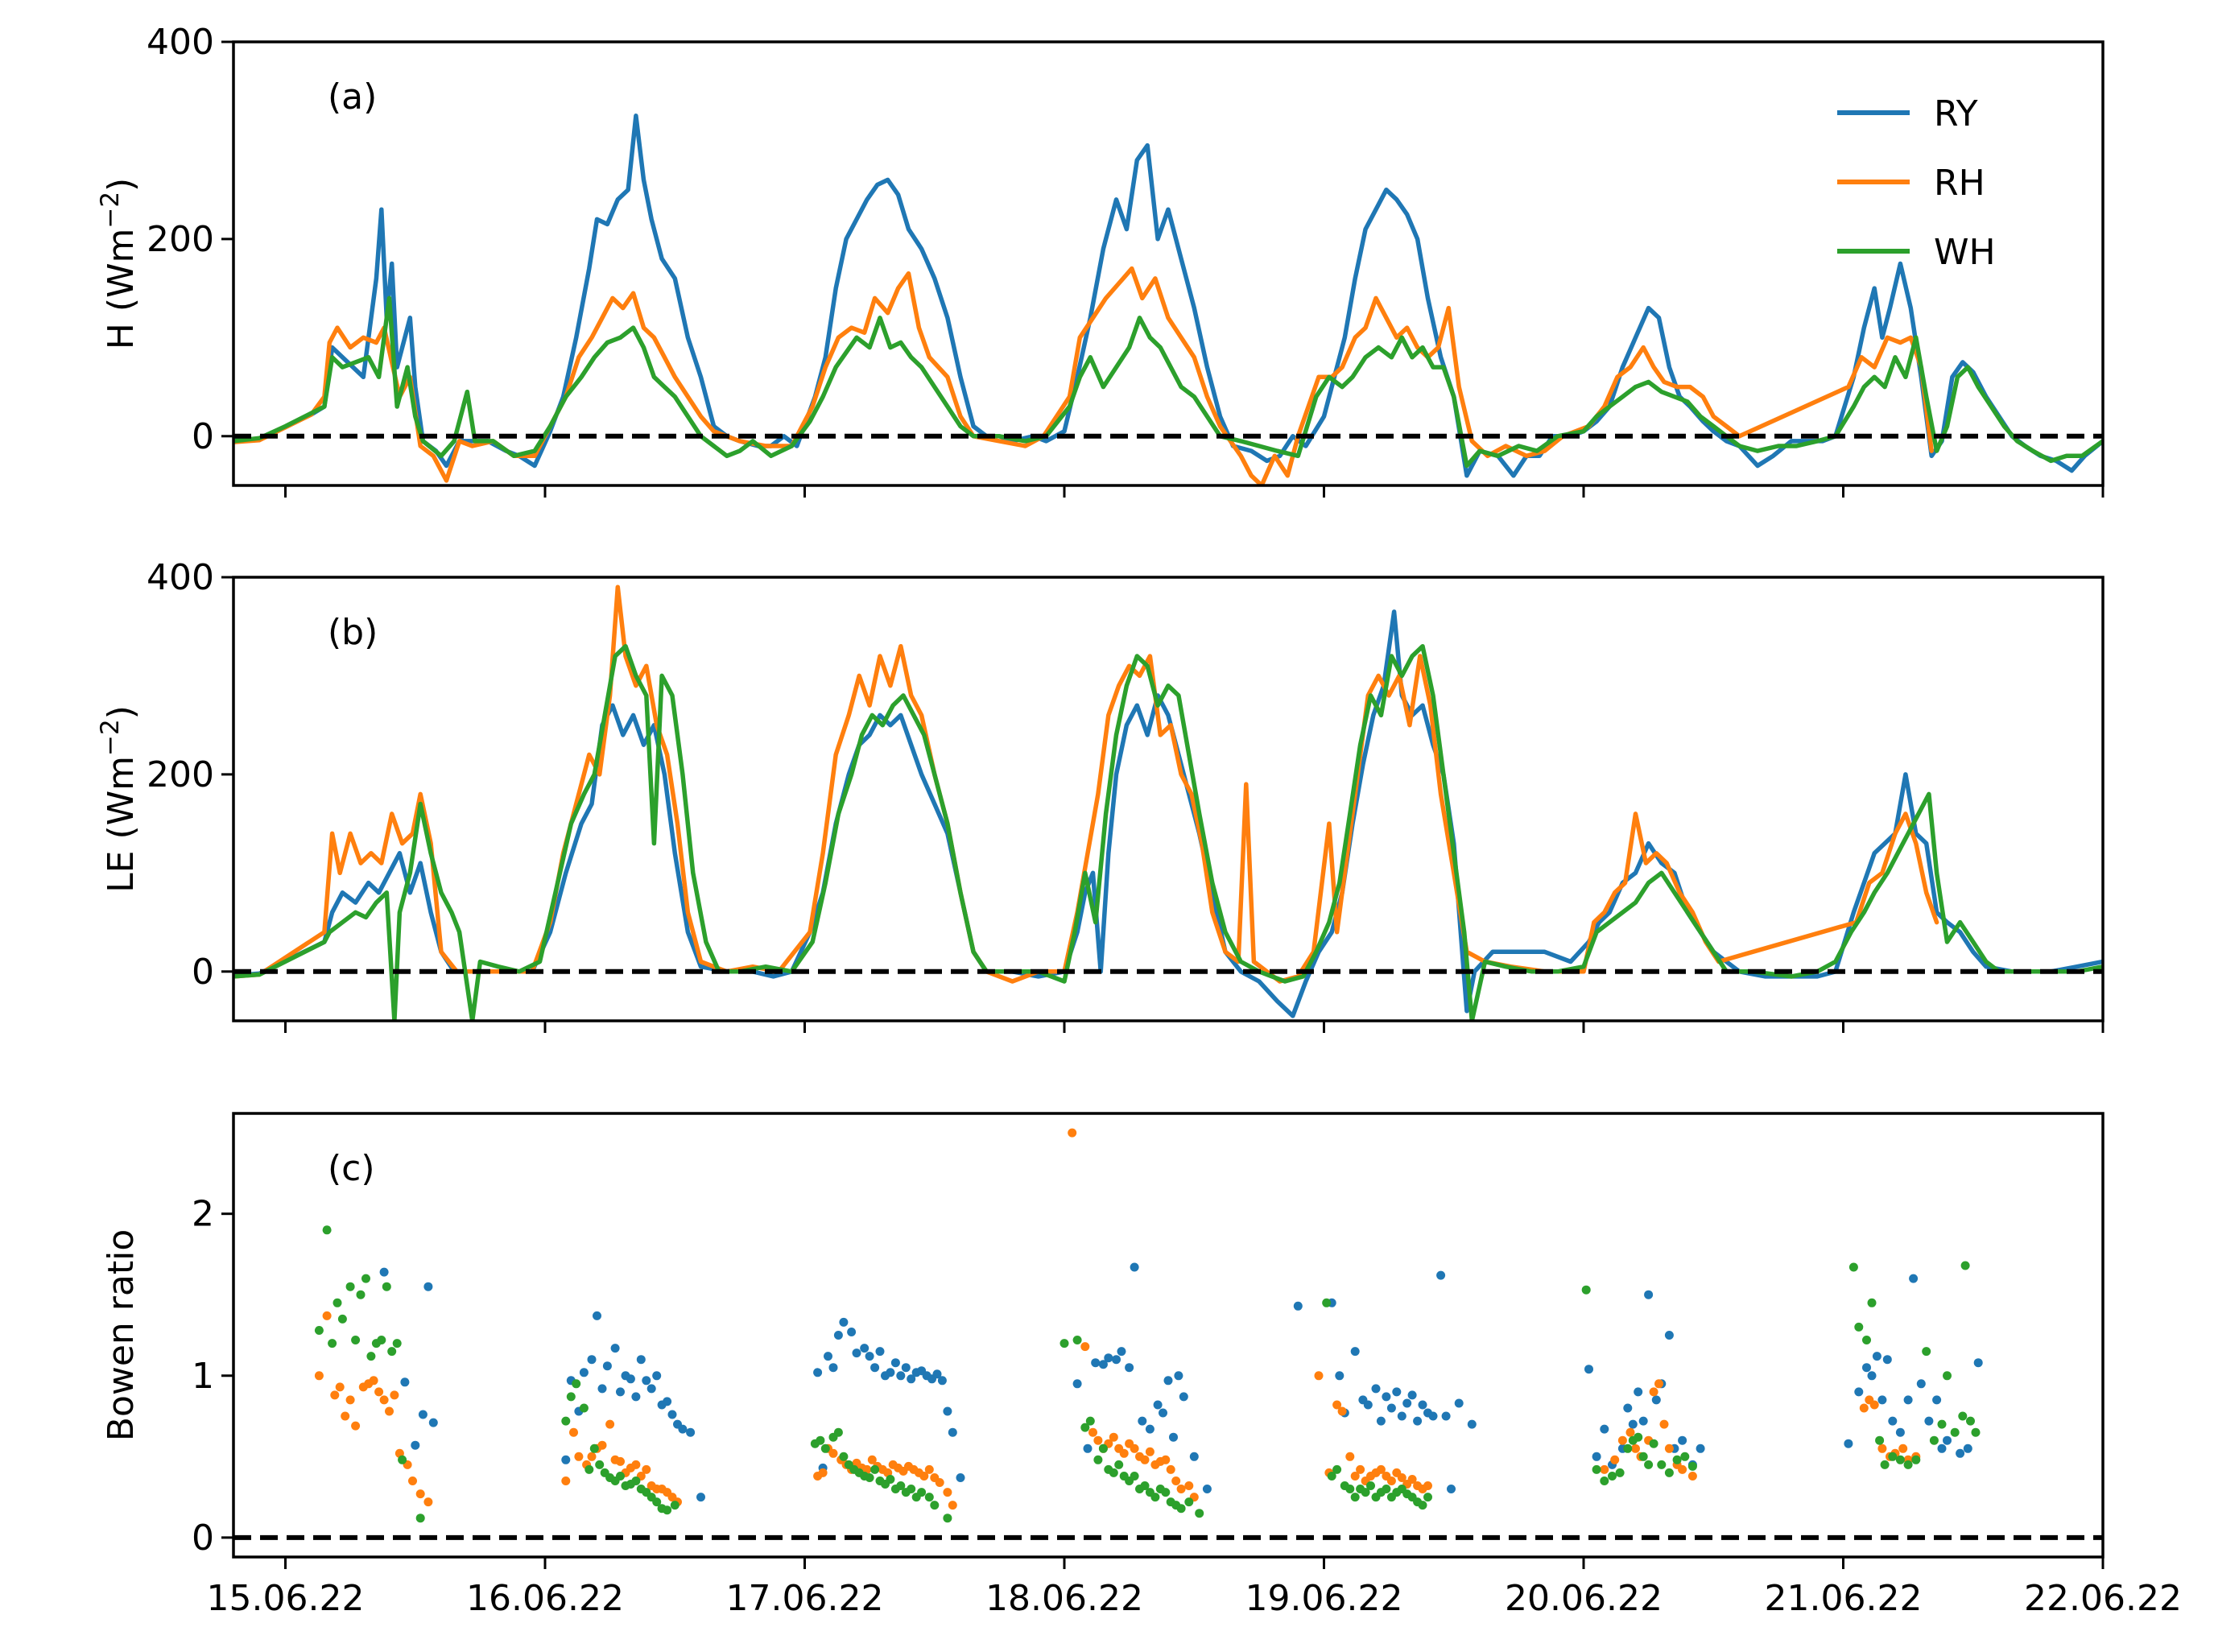 The height and width of the screenshot is (1652, 2214). What do you see at coordinates (110, 738) in the screenshot?
I see `panel-b-y-label-exponent: −2` at bounding box center [110, 738].